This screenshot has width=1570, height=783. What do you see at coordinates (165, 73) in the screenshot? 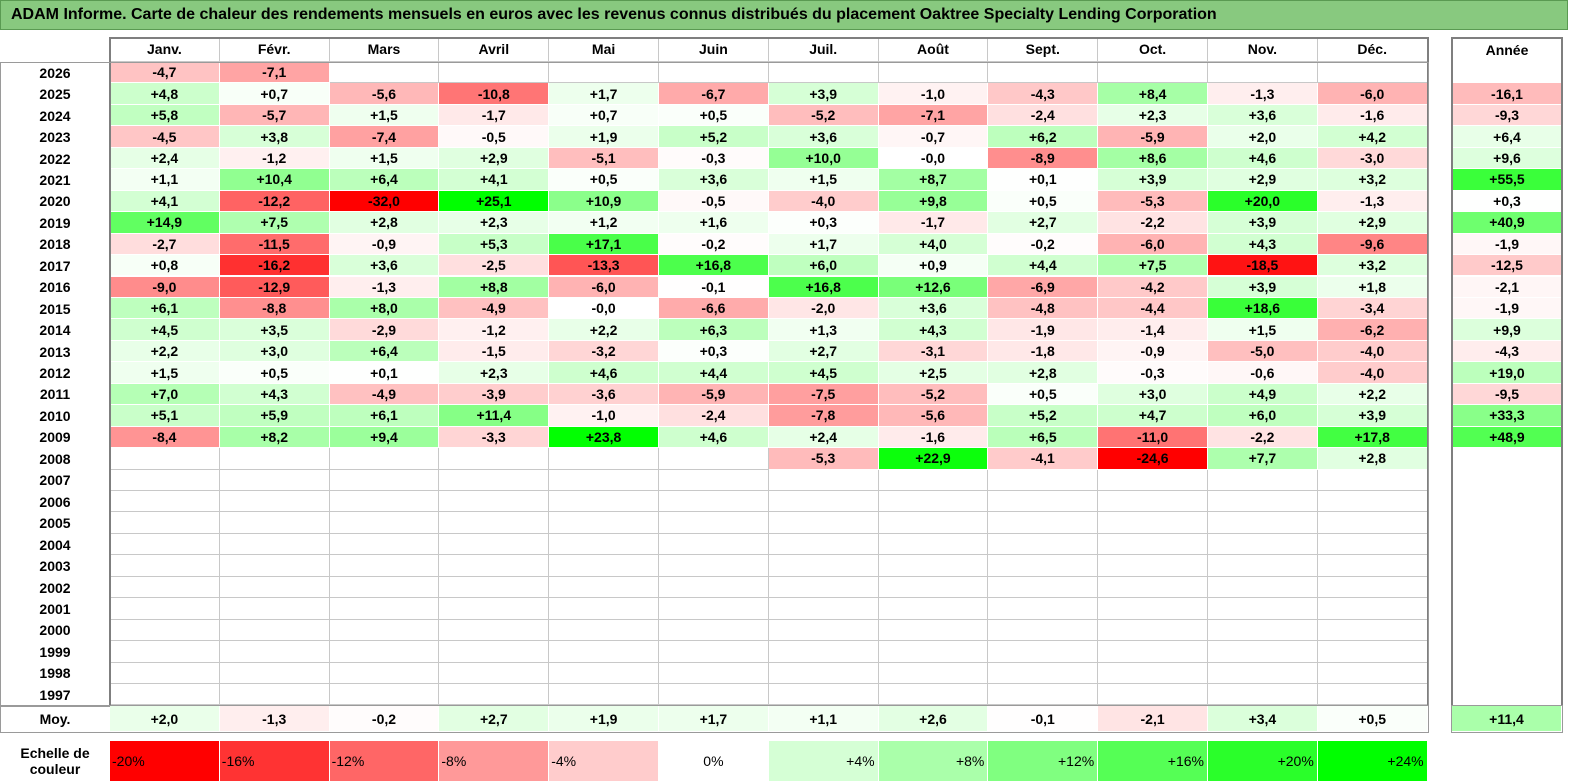
I see `heatmap-cell: -4,7` at bounding box center [165, 73].